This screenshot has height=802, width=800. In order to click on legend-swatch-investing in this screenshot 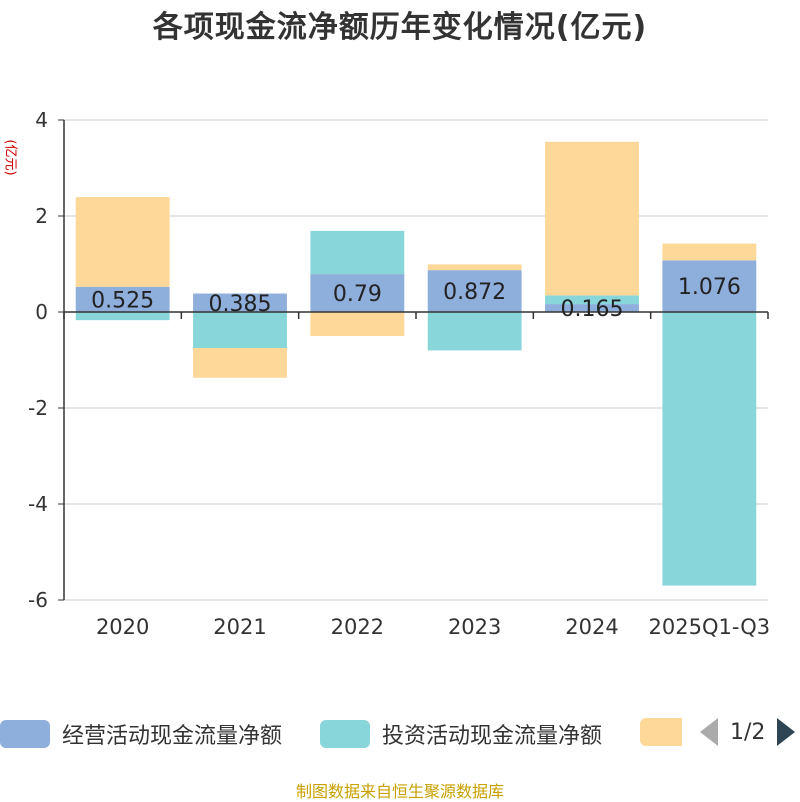, I will do `click(345, 734)`.